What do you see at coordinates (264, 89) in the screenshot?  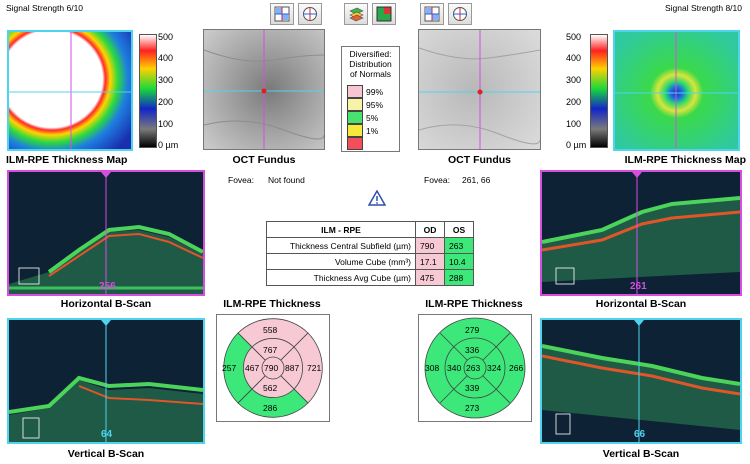 I see `left-fundus-image` at bounding box center [264, 89].